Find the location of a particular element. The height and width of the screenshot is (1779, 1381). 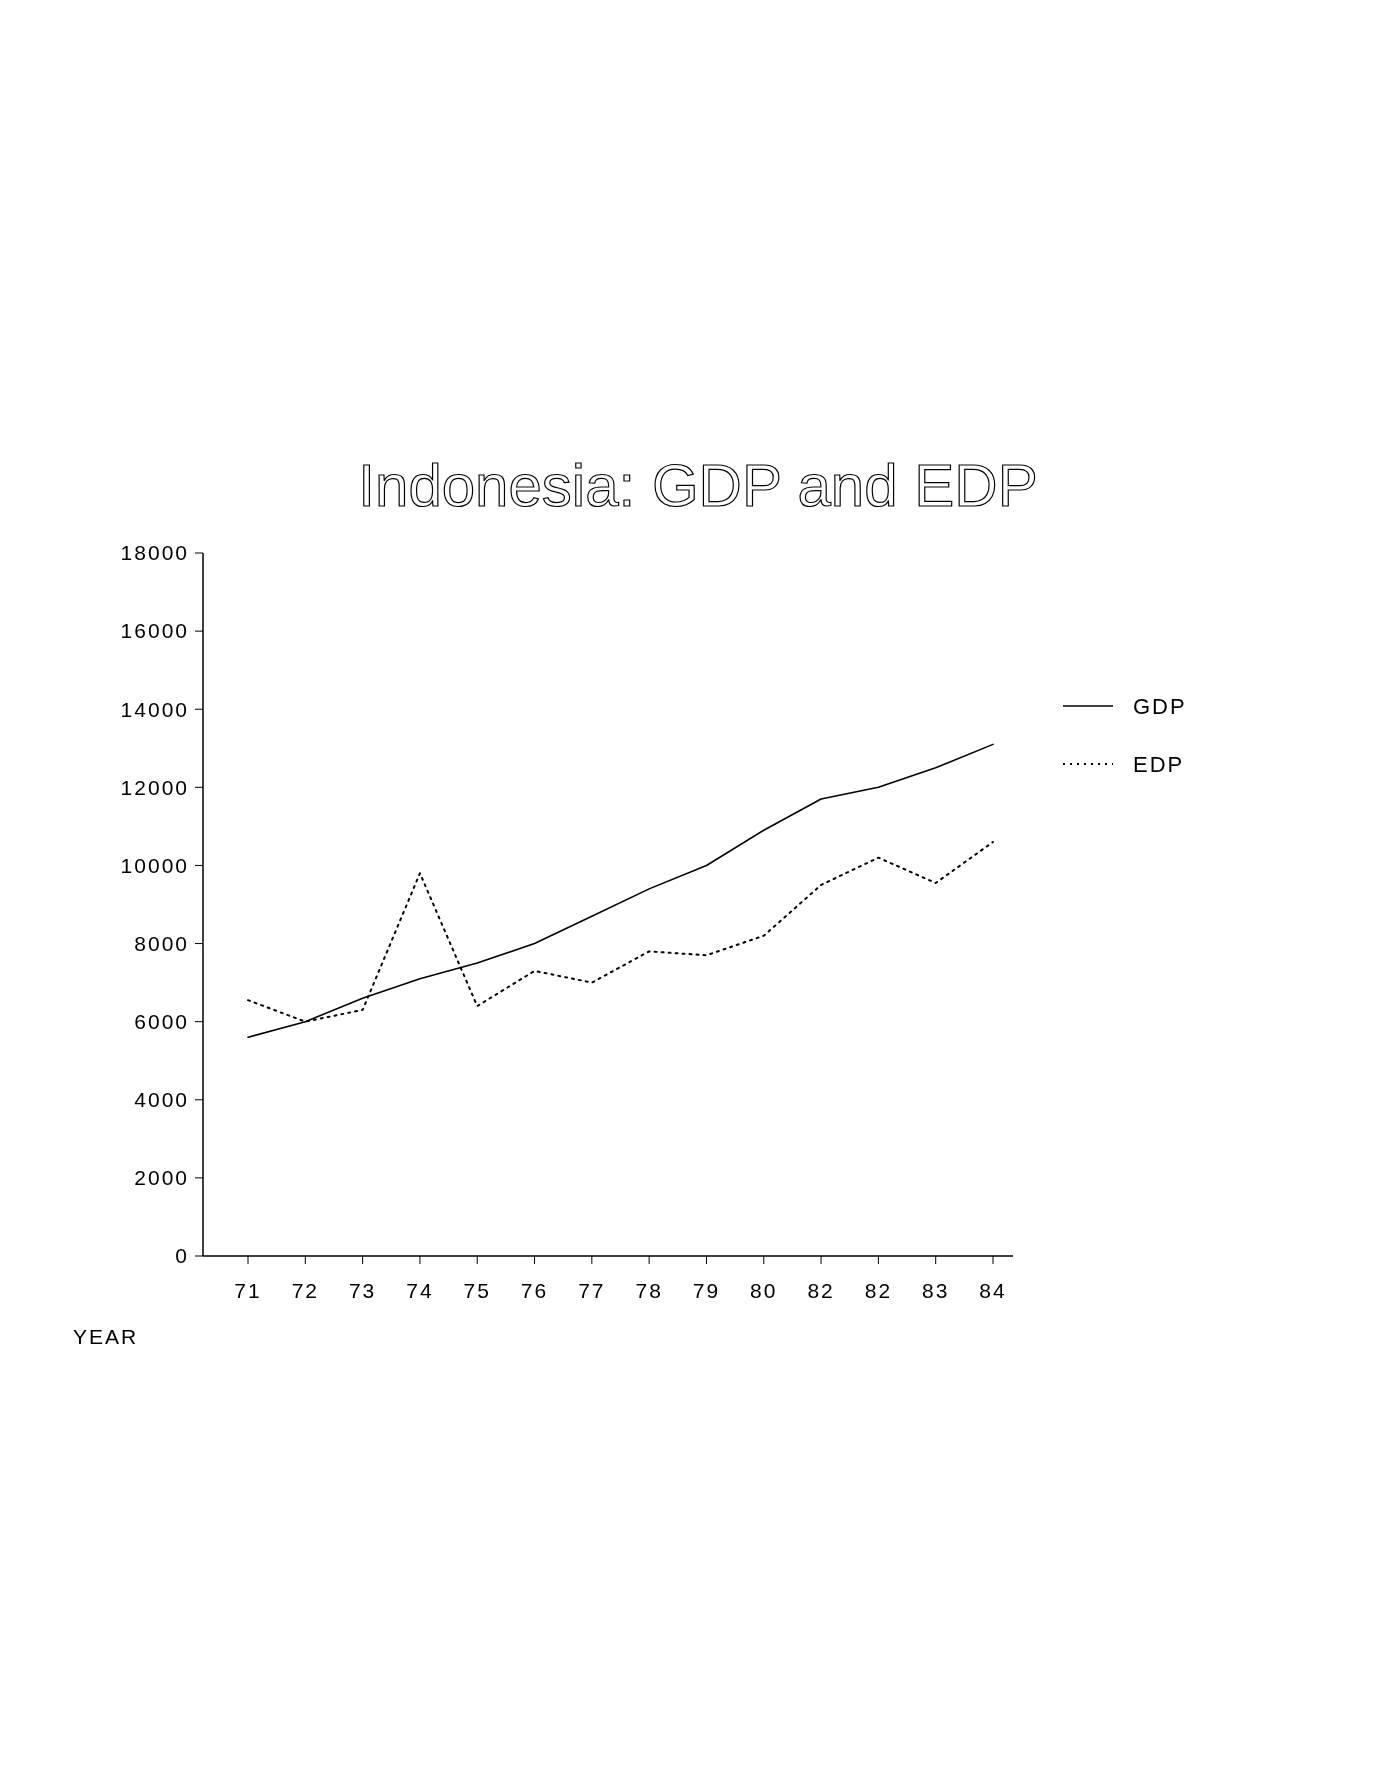

x-tick-label: 77 is located at coordinates (592, 1290).